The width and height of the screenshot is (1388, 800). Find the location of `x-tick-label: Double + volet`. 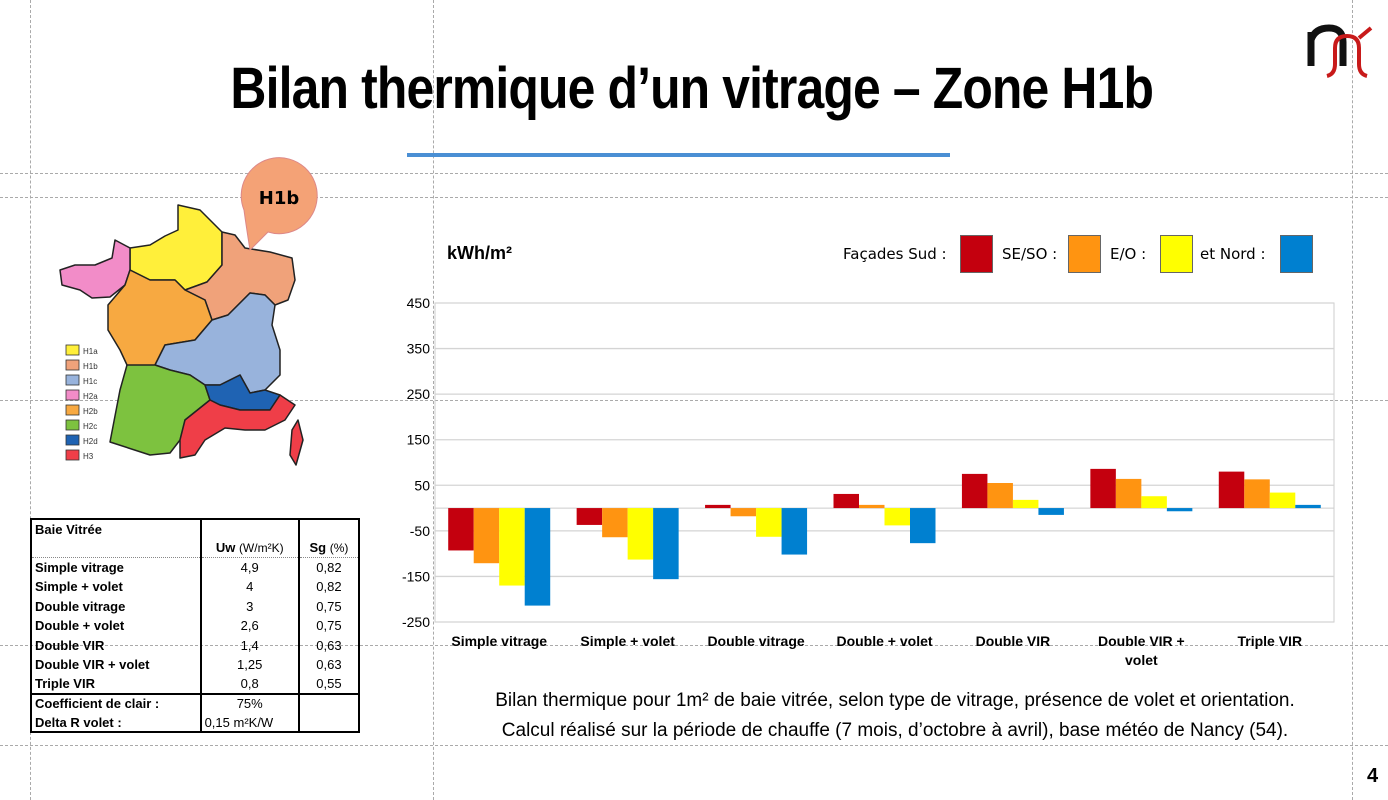

x-tick-label: Double + volet is located at coordinates (884, 641).